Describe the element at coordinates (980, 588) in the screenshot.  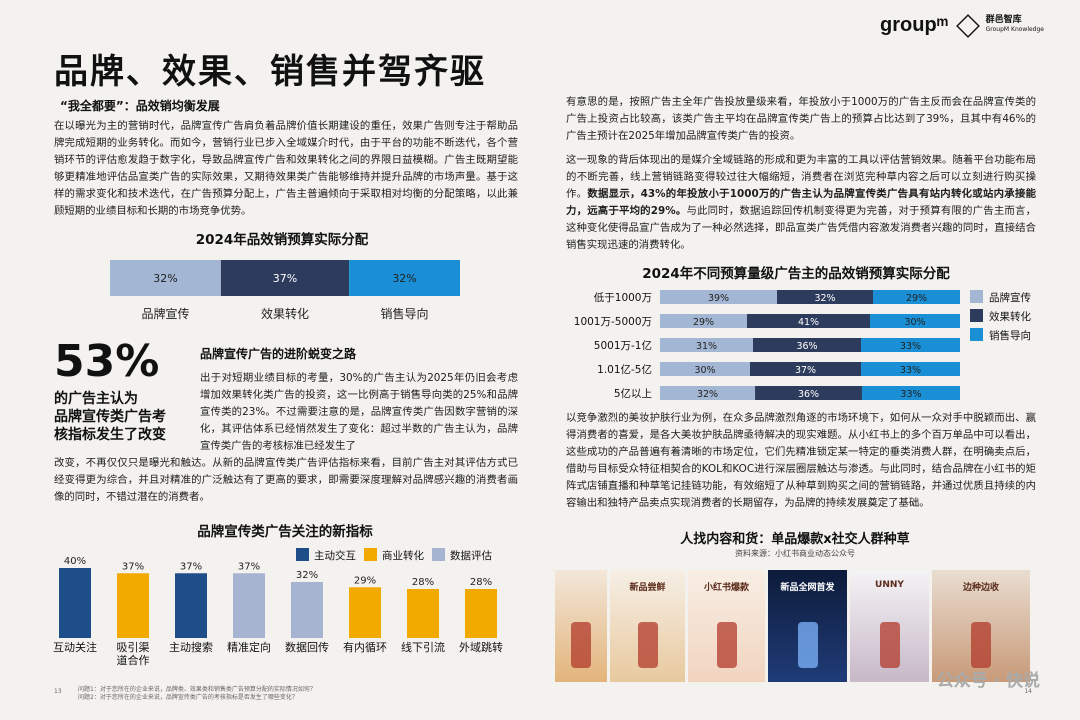
I see `product-photo-caption: 边种边收` at that location.